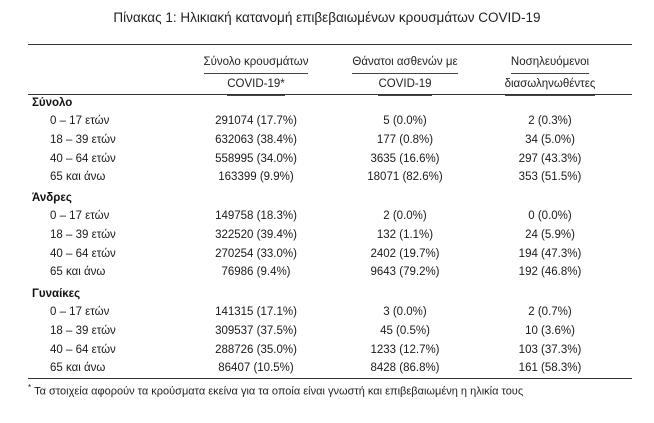 The height and width of the screenshot is (423, 654). What do you see at coordinates (405, 158) in the screenshot?
I see `deaths-cell: 3635 (16.6%)` at bounding box center [405, 158].